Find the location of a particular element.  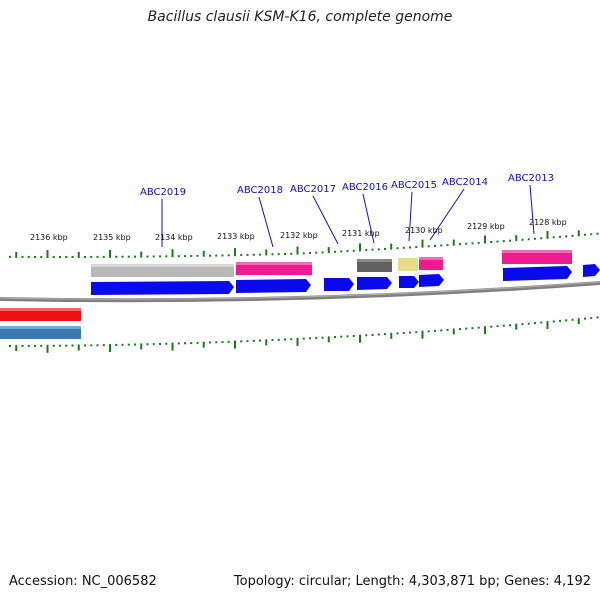

kbp-label: 2134 kbp is located at coordinates (174, 237).